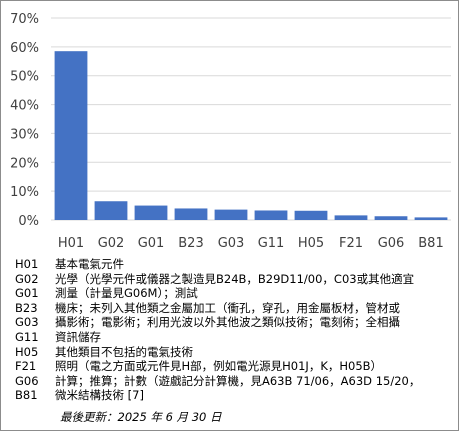 The width and height of the screenshot is (459, 431). What do you see at coordinates (235, 293) in the screenshot?
I see `legend-row-g01: G01 測量（計量見G06M）；測試` at bounding box center [235, 293].